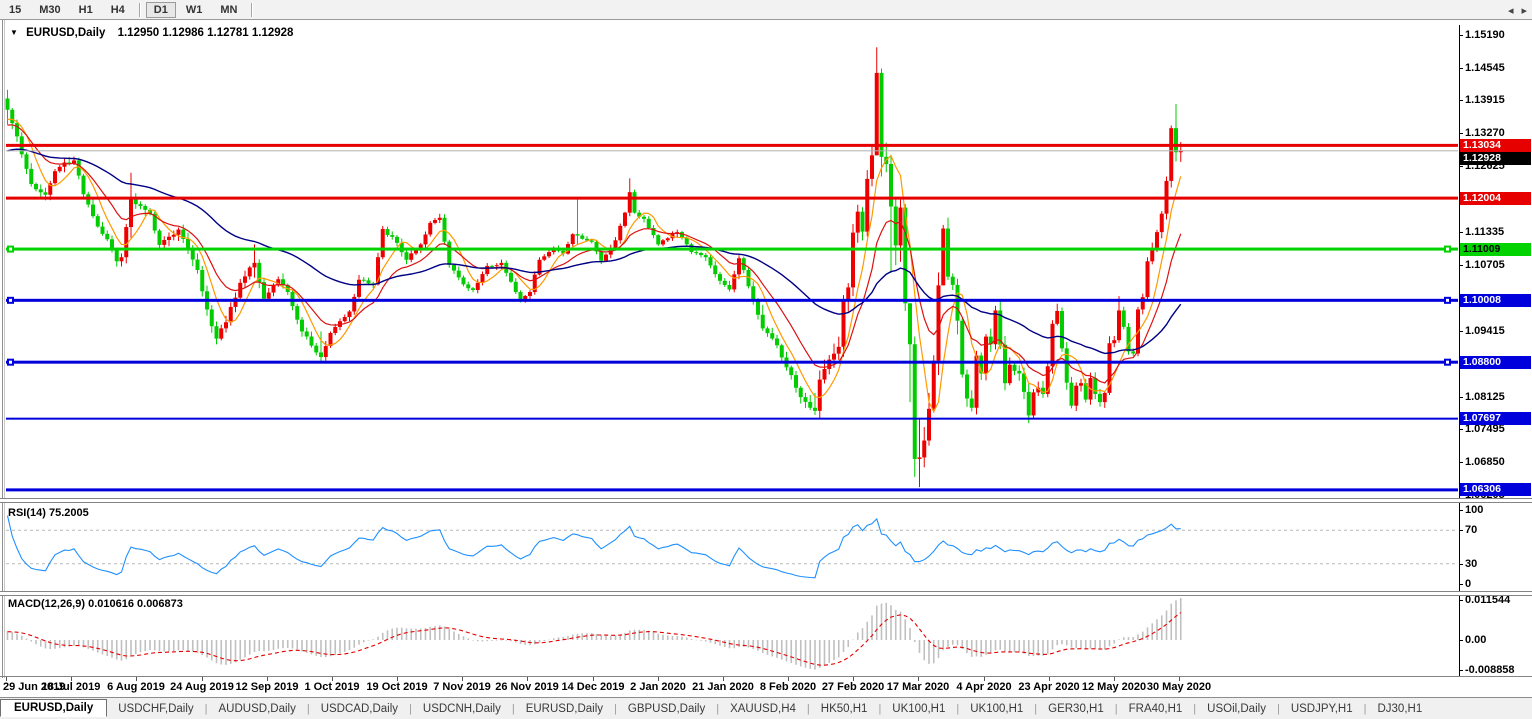 The width and height of the screenshot is (1532, 719). I want to click on chart-tab-ger30-h1: GER30,H1, so click(1076, 708).